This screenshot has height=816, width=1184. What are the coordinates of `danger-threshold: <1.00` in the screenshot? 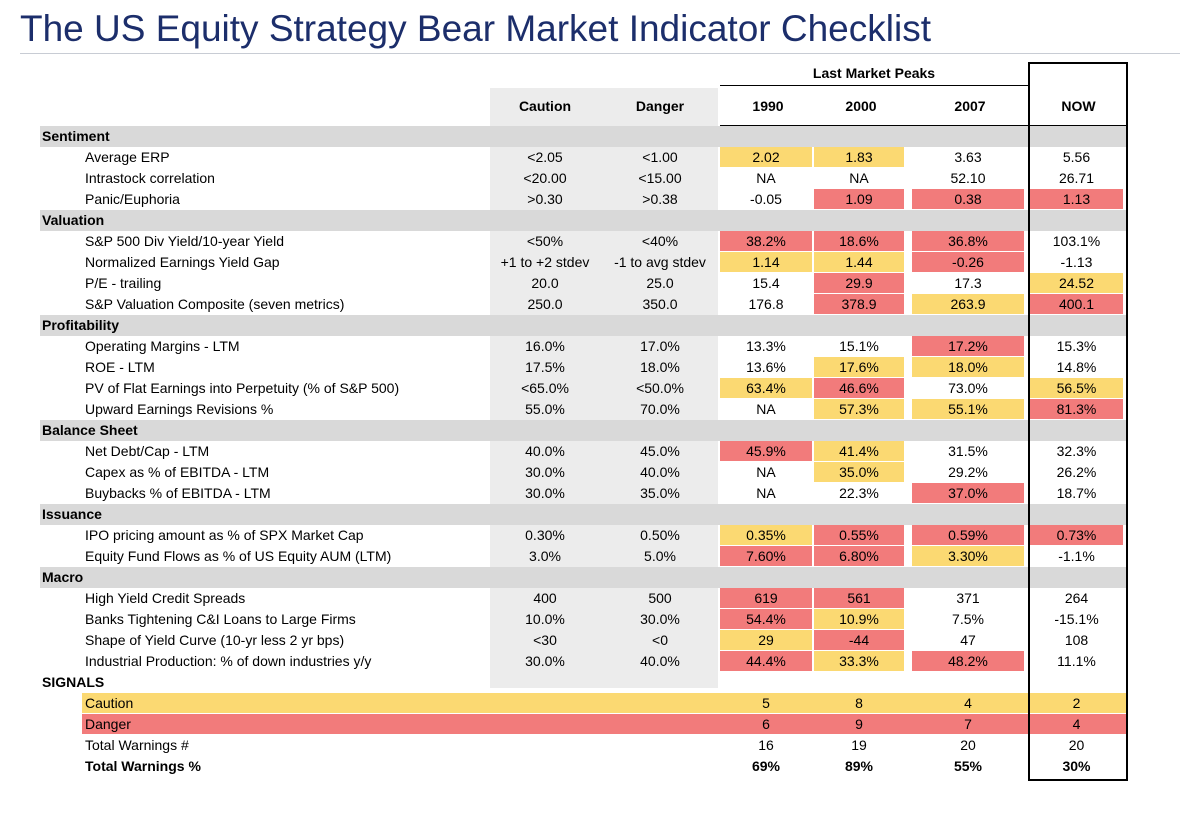 It's located at (660, 157).